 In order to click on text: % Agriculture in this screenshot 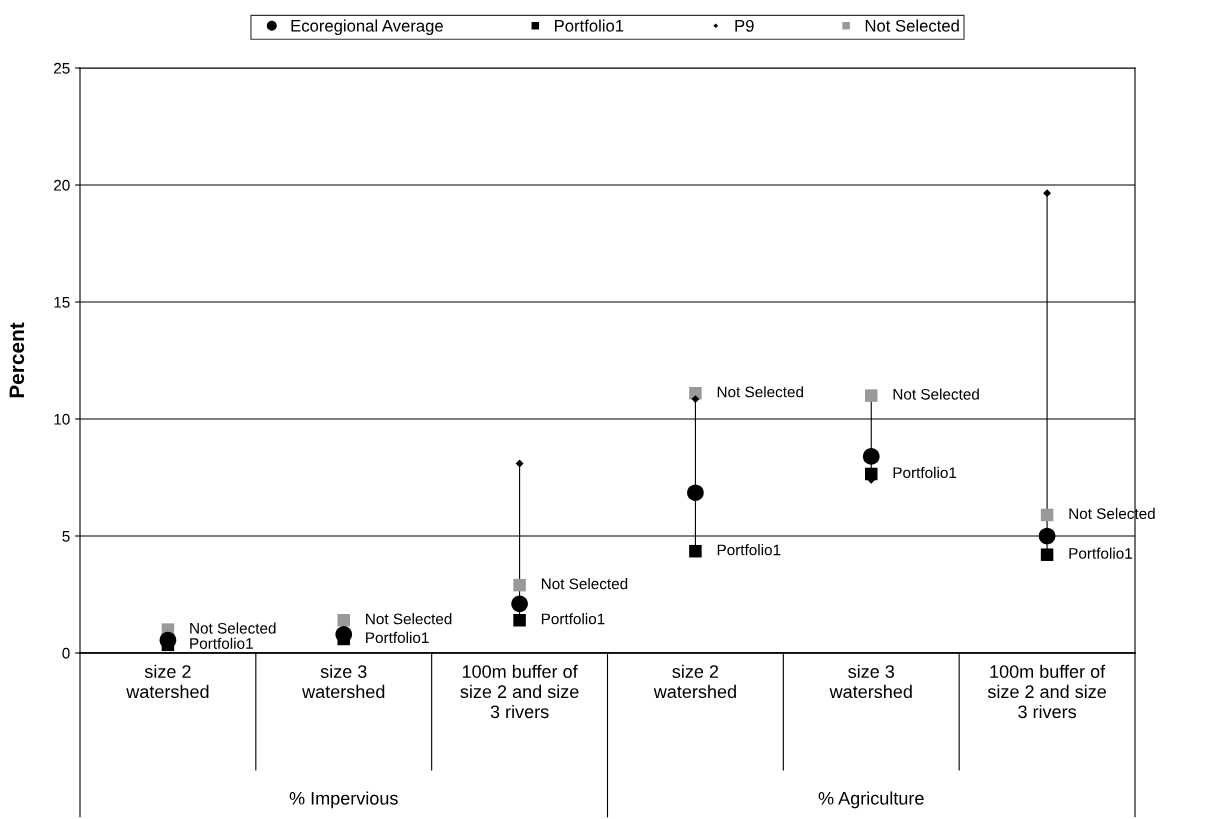, I will do `click(871, 800)`.